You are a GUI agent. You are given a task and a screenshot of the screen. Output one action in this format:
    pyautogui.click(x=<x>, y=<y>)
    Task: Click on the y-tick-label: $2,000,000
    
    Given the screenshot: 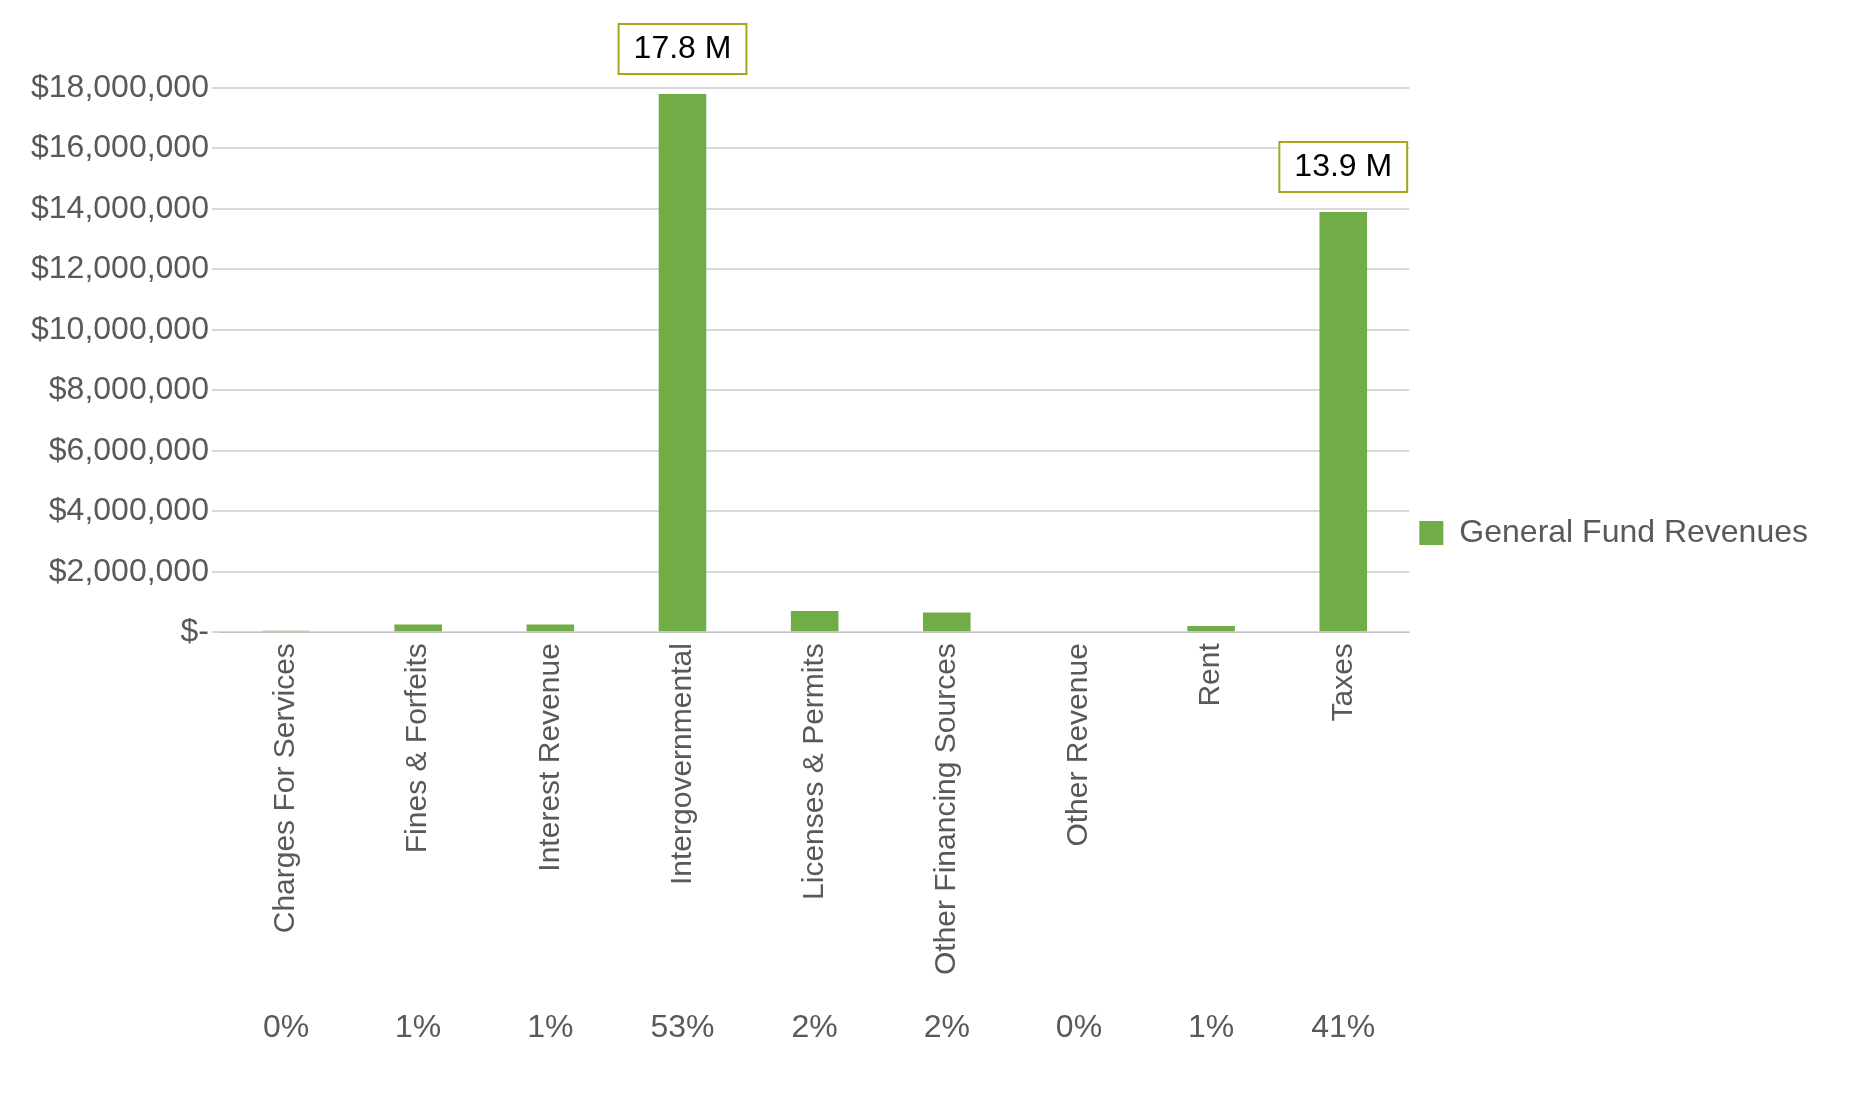 What is the action you would take?
    pyautogui.click(x=128, y=569)
    